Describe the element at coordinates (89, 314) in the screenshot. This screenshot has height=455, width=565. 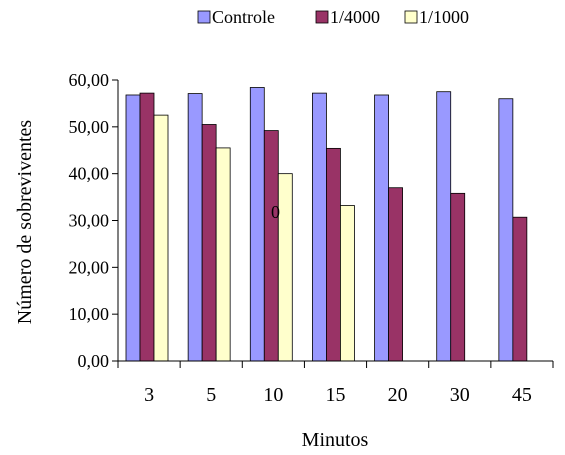
I see `y-tick-label: 10,00` at that location.